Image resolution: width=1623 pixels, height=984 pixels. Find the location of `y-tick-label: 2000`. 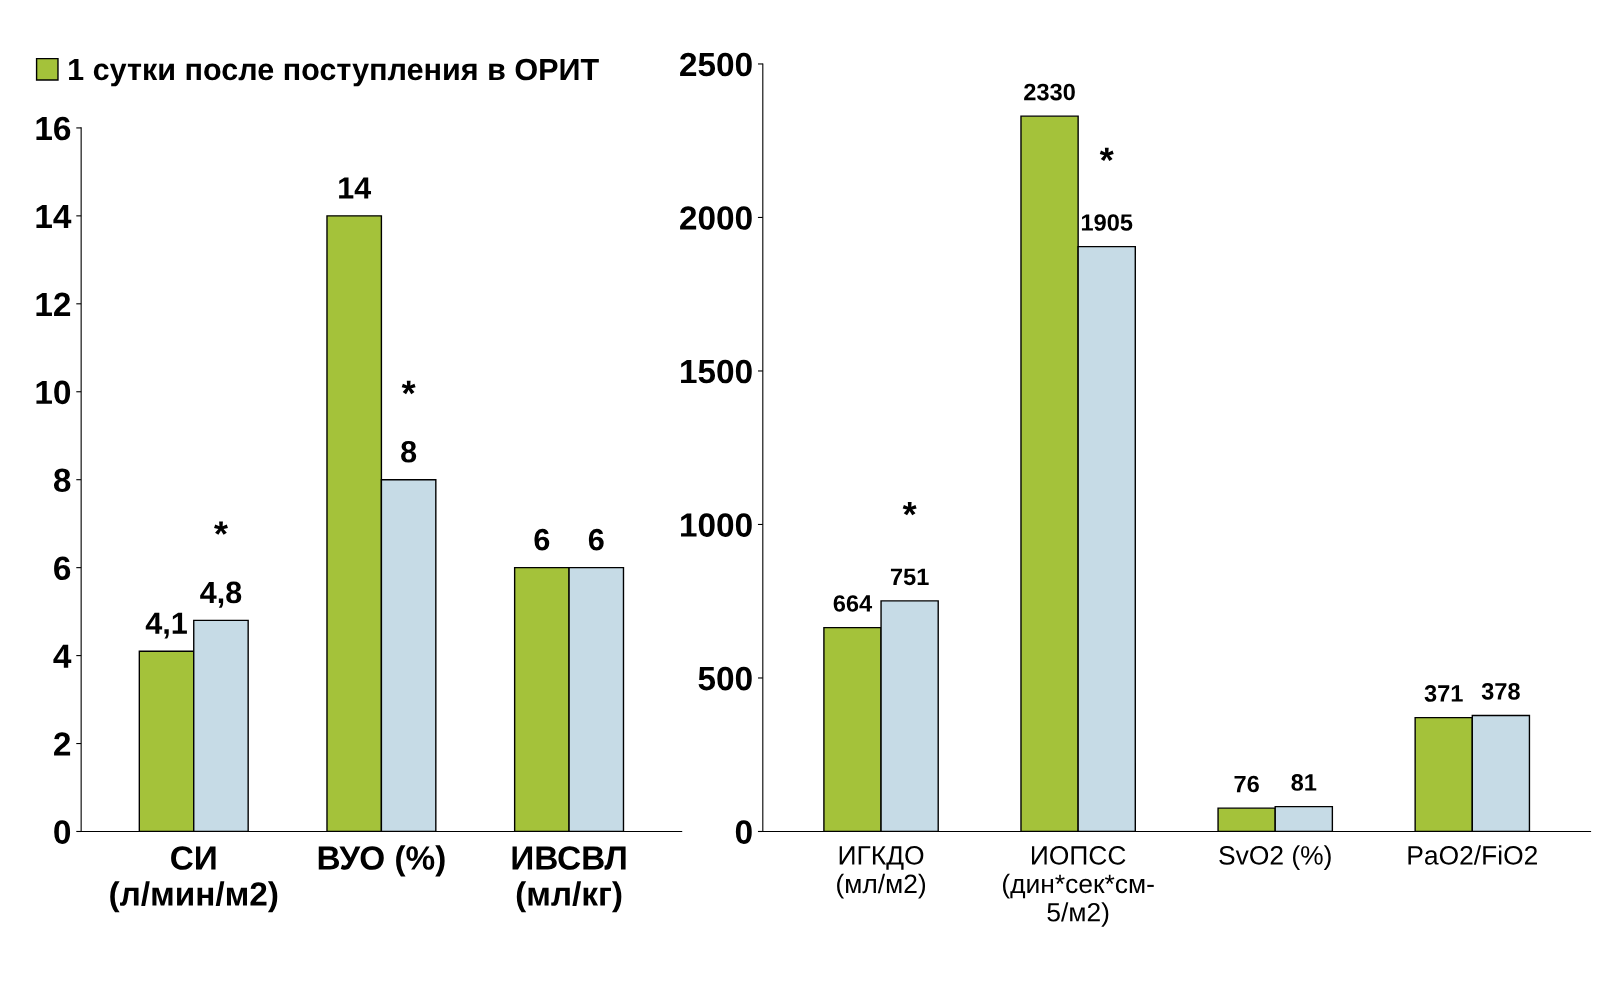

y-tick-label: 2000 is located at coordinates (716, 218).